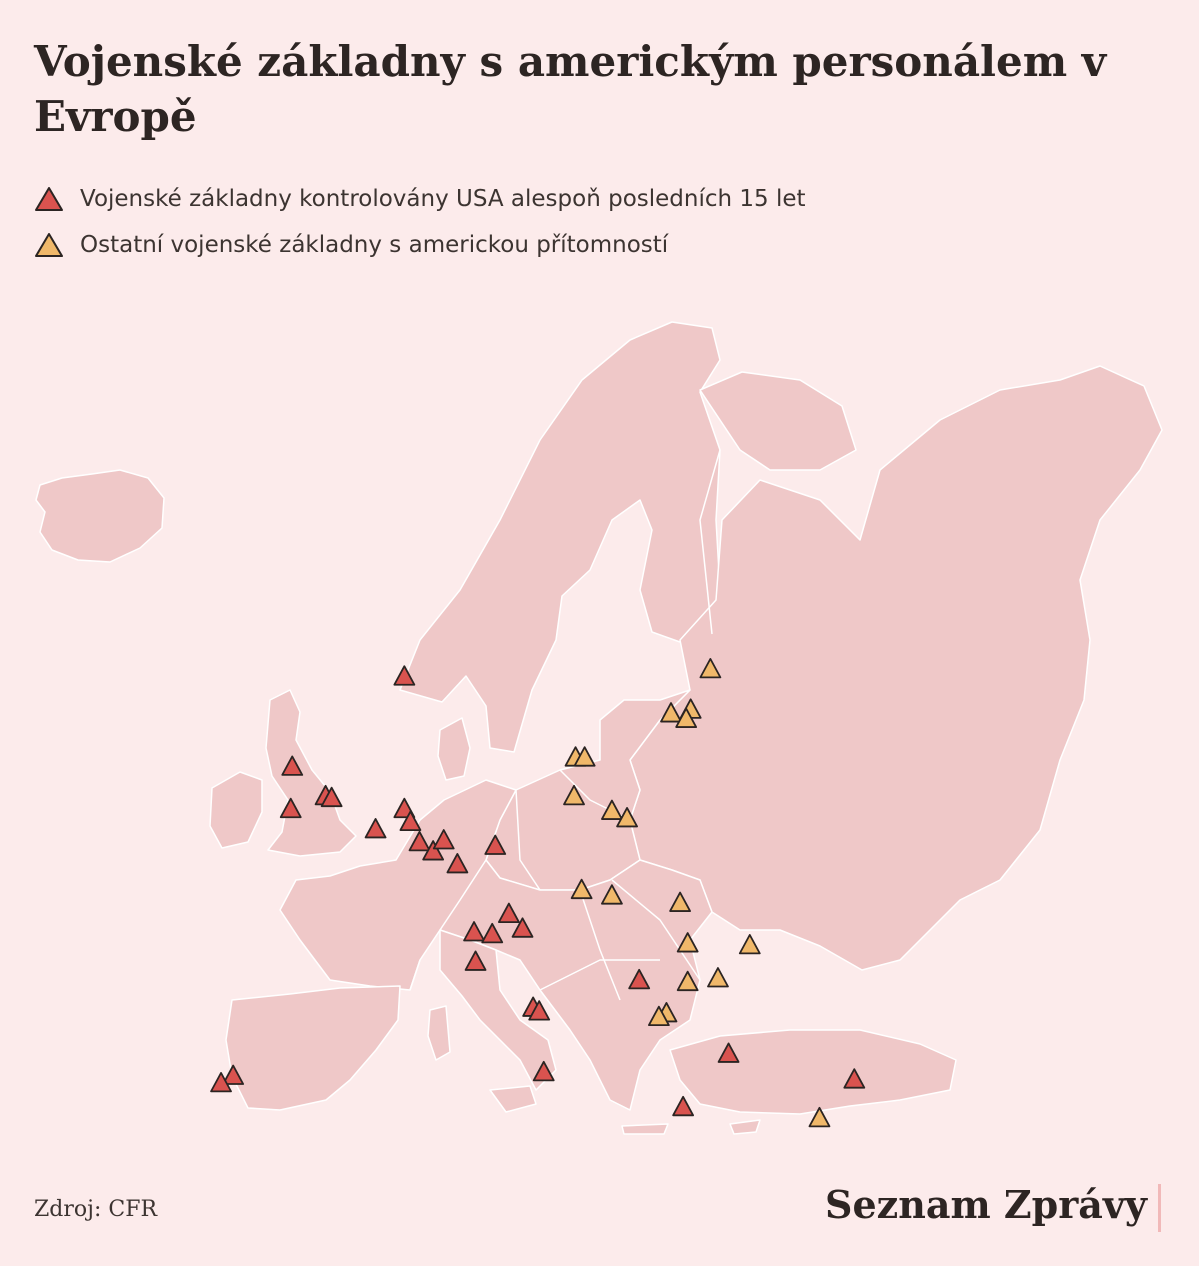 This screenshot has width=1199, height=1266. What do you see at coordinates (819, 1117) in the screenshot?
I see `other-base-marker: Cyprus` at bounding box center [819, 1117].